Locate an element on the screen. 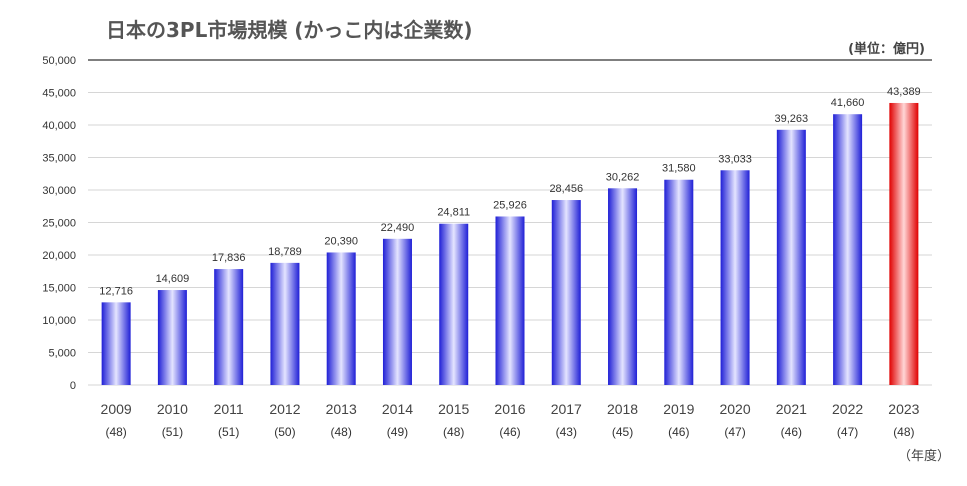 This screenshot has height=486, width=967. data-label: 18,789 is located at coordinates (285, 252).